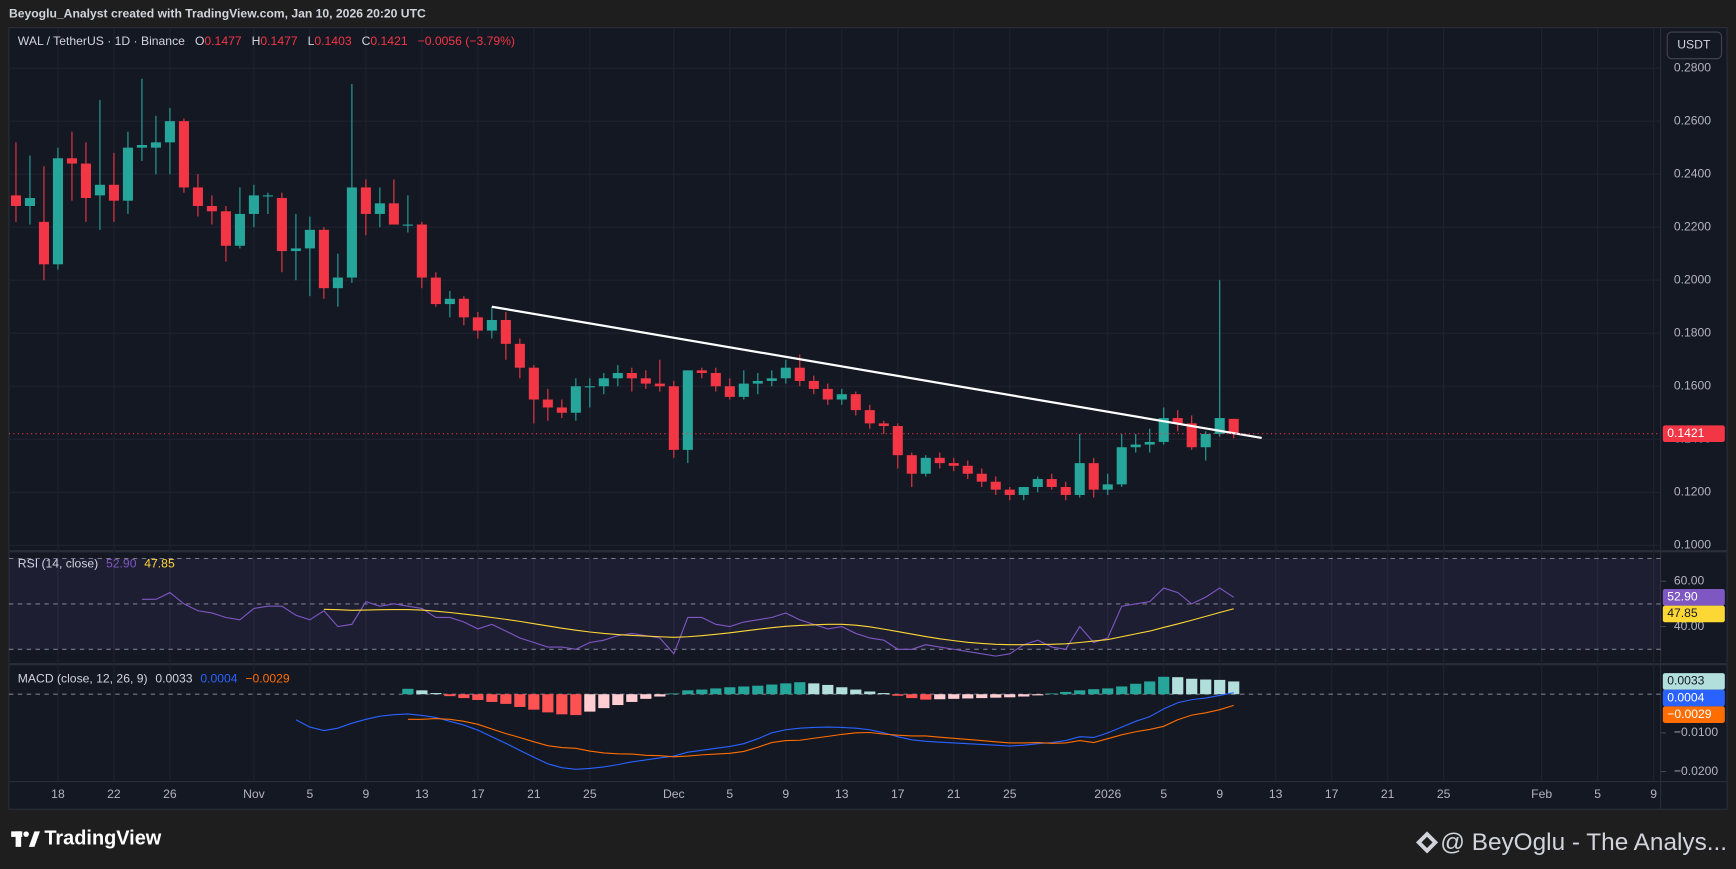  I want to click on x-tick-label: 9, so click(1219, 794).